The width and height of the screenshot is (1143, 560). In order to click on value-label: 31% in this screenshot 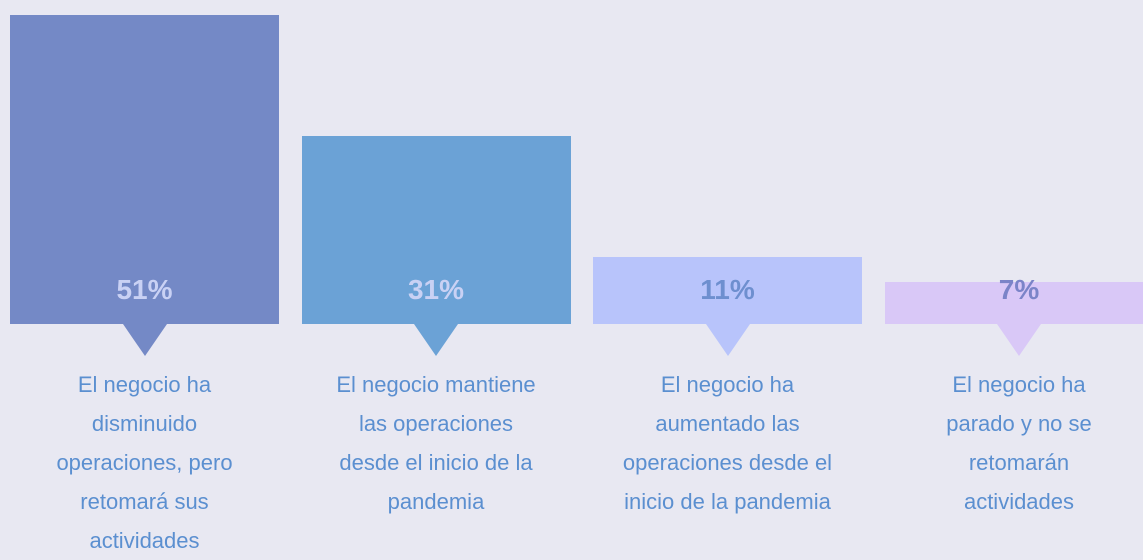, I will do `click(436, 290)`.